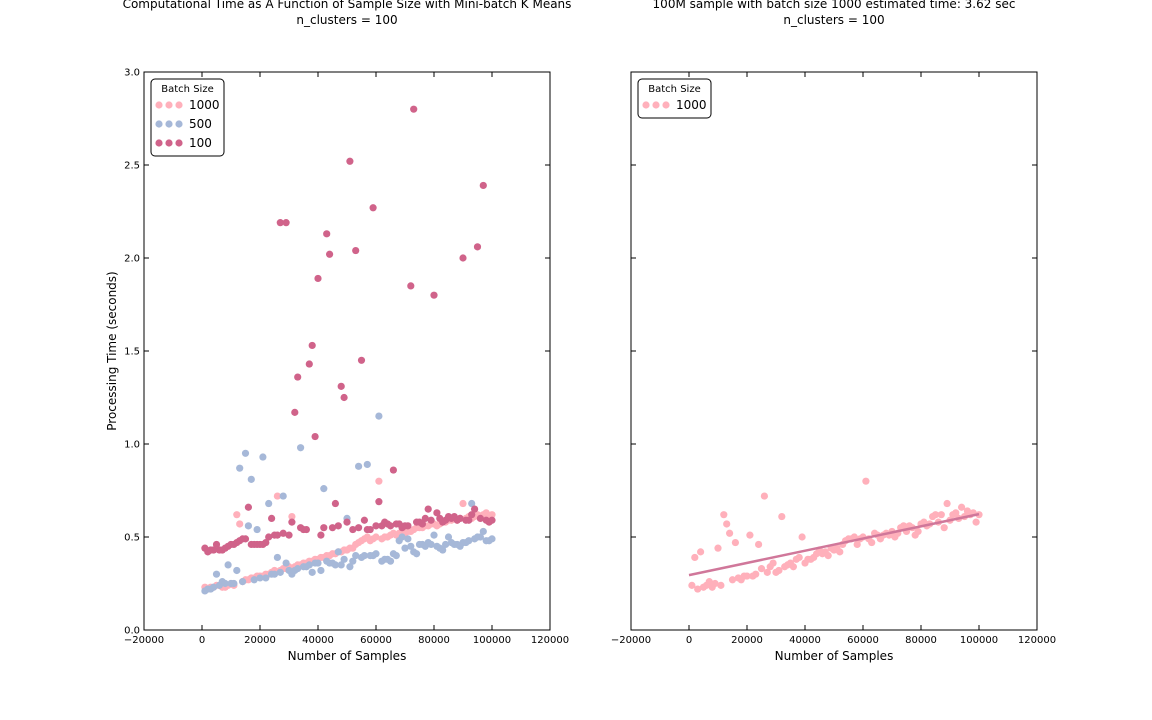  I want to click on x-tick-label: 80000, so click(434, 640).